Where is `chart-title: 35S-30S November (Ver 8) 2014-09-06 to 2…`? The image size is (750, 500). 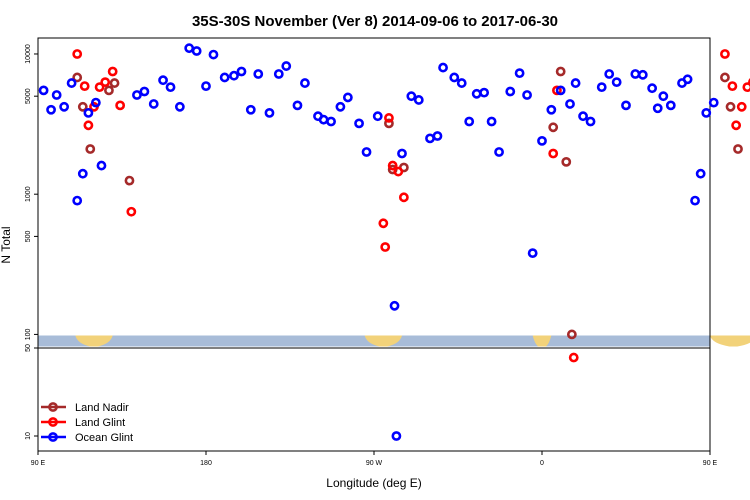 chart-title: 35S-30S November (Ver 8) 2014-09-06 to 2… is located at coordinates (375, 21).